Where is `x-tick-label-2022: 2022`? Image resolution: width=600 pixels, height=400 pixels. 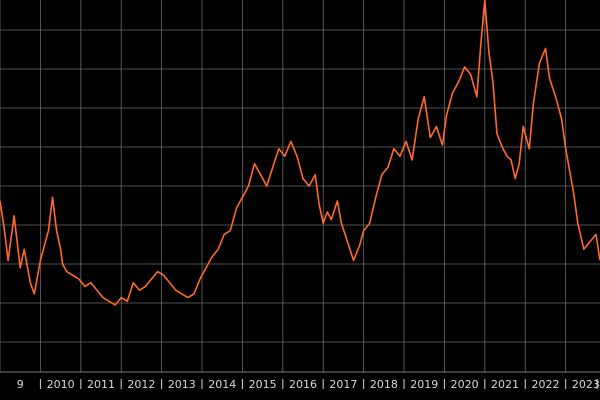
x-tick-label-2022: 2022 is located at coordinates (545, 384).